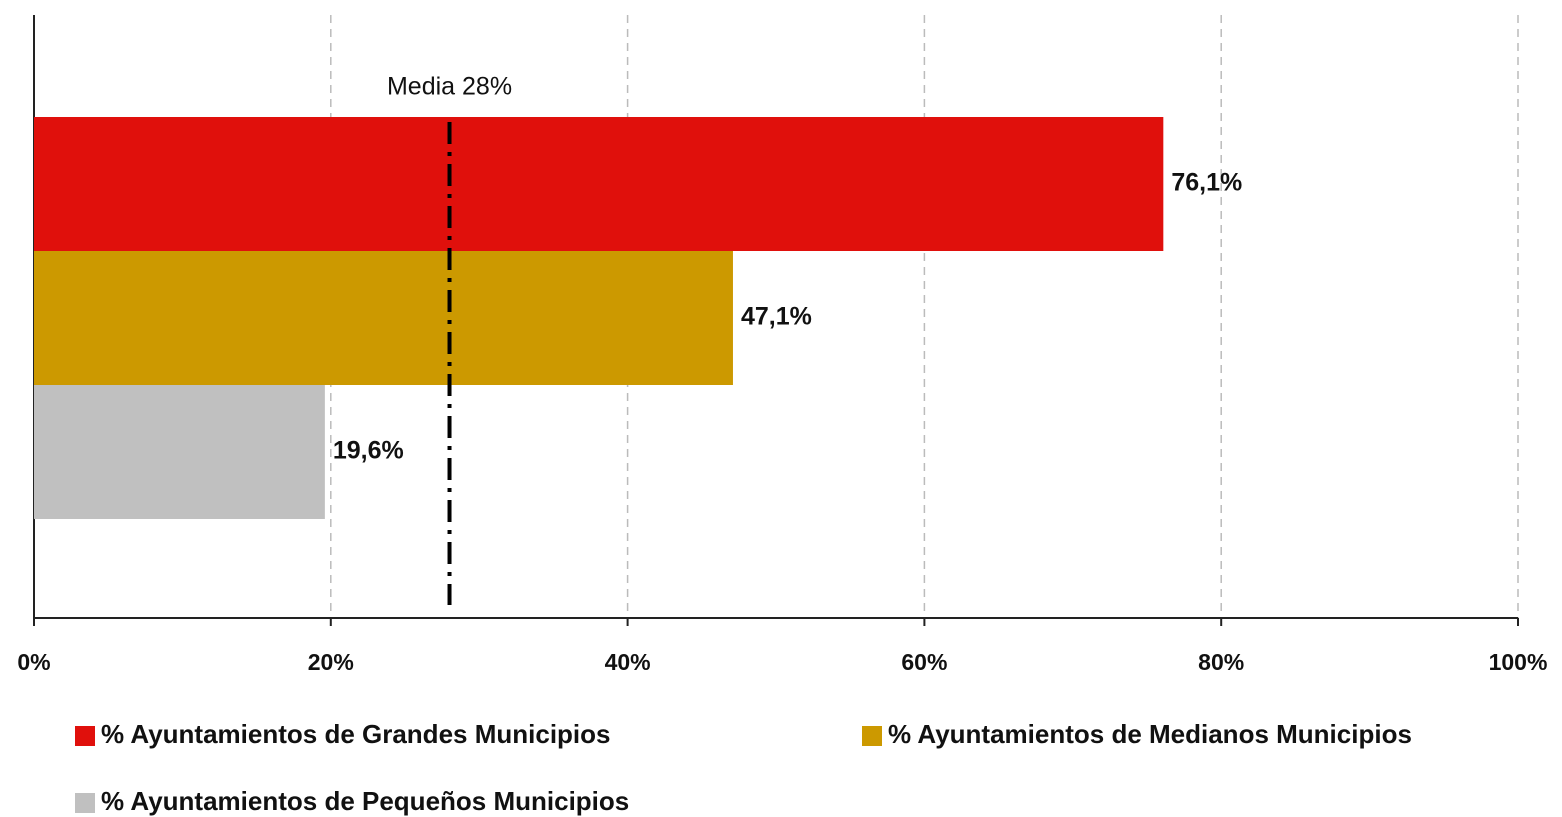  I want to click on data-label: 76,1%, so click(1206, 183).